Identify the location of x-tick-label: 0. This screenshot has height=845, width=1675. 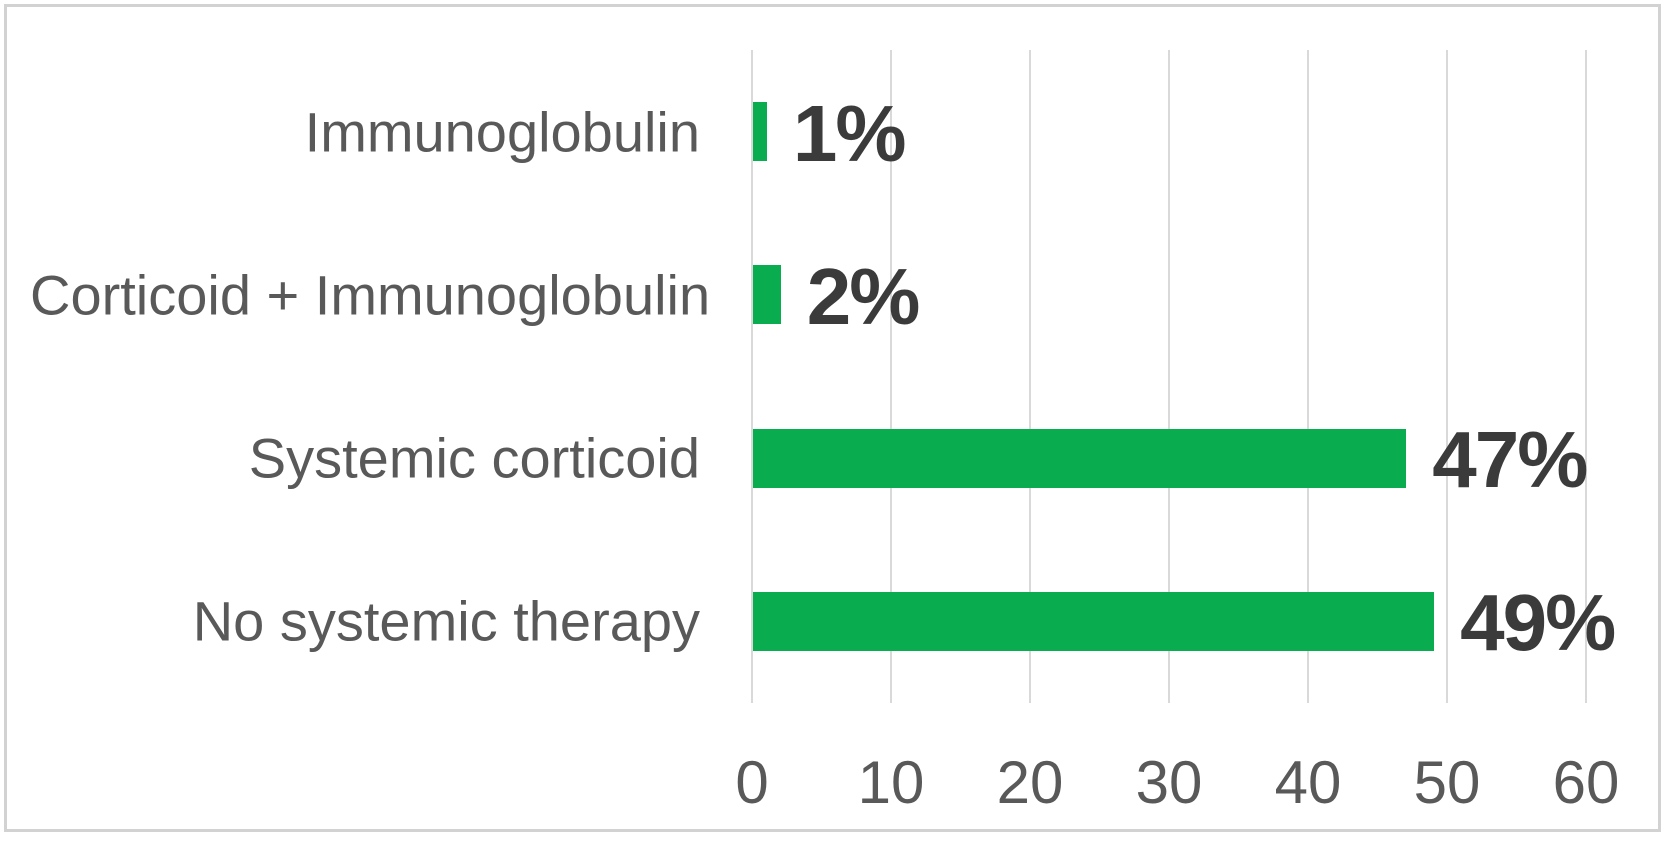
(752, 782).